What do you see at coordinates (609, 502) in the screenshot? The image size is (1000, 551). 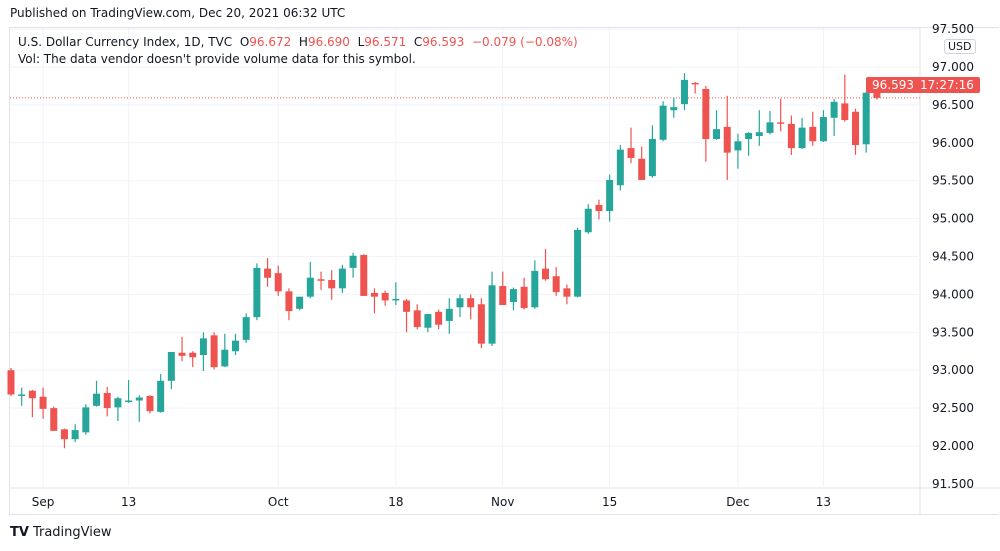 I see `time-tick-label: 15` at bounding box center [609, 502].